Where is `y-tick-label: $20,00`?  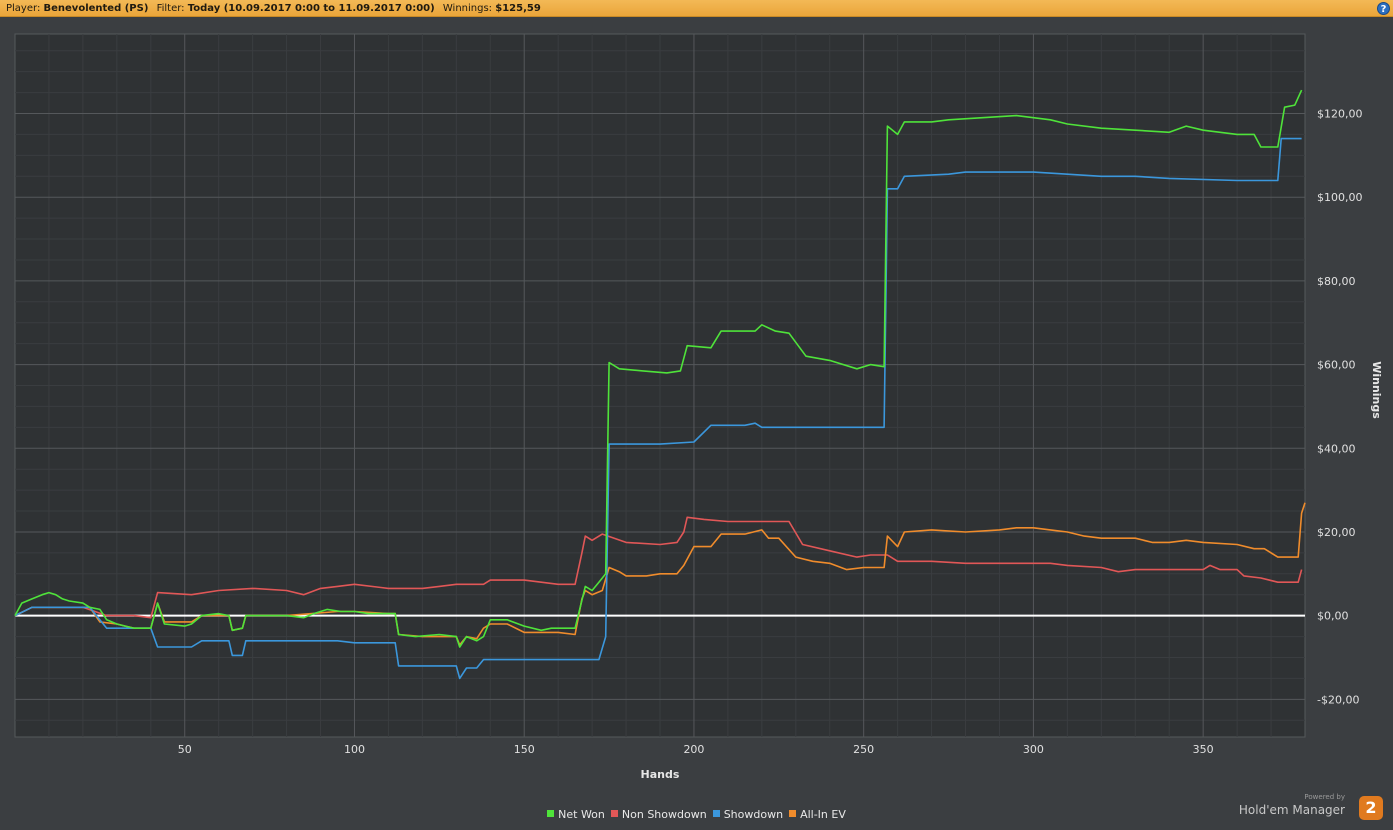 y-tick-label: $20,00 is located at coordinates (1336, 532).